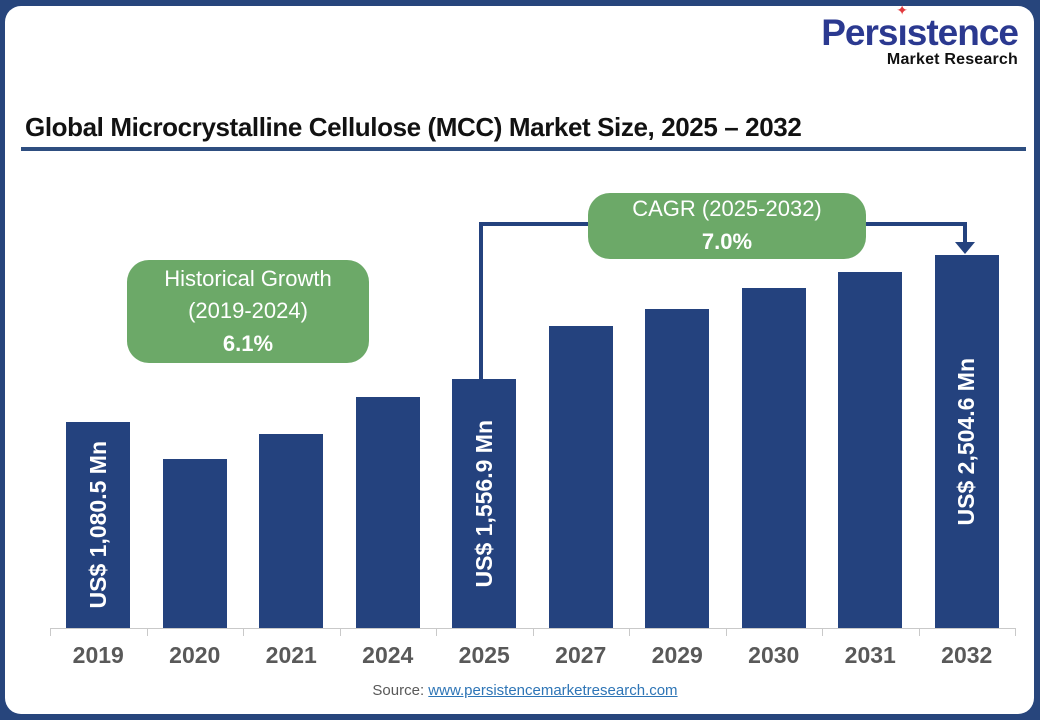 The image size is (1040, 720). I want to click on bar-2024, so click(387, 512).